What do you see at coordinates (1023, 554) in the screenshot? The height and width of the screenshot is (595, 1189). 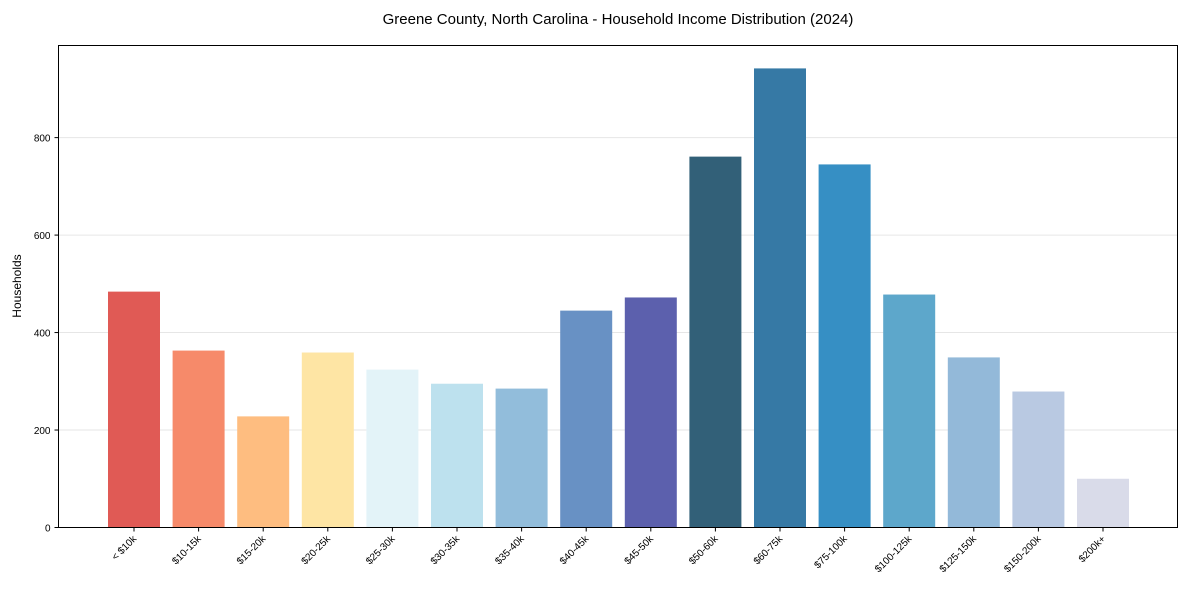 I see `x-tick-label: $150-200k` at bounding box center [1023, 554].